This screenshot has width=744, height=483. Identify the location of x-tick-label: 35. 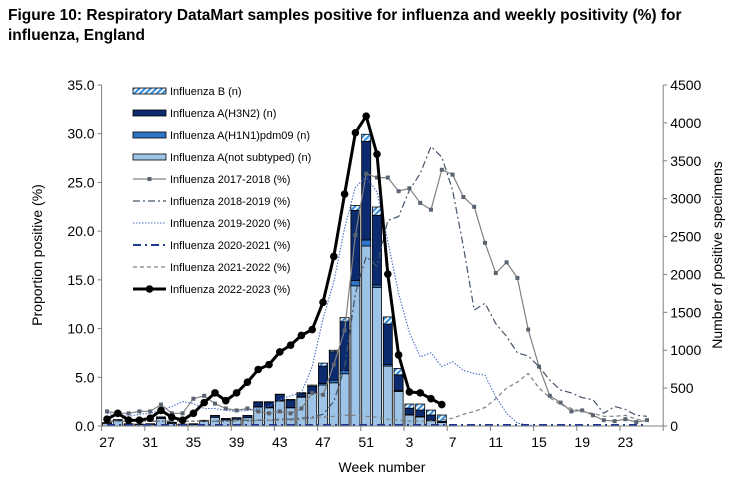
(194, 442).